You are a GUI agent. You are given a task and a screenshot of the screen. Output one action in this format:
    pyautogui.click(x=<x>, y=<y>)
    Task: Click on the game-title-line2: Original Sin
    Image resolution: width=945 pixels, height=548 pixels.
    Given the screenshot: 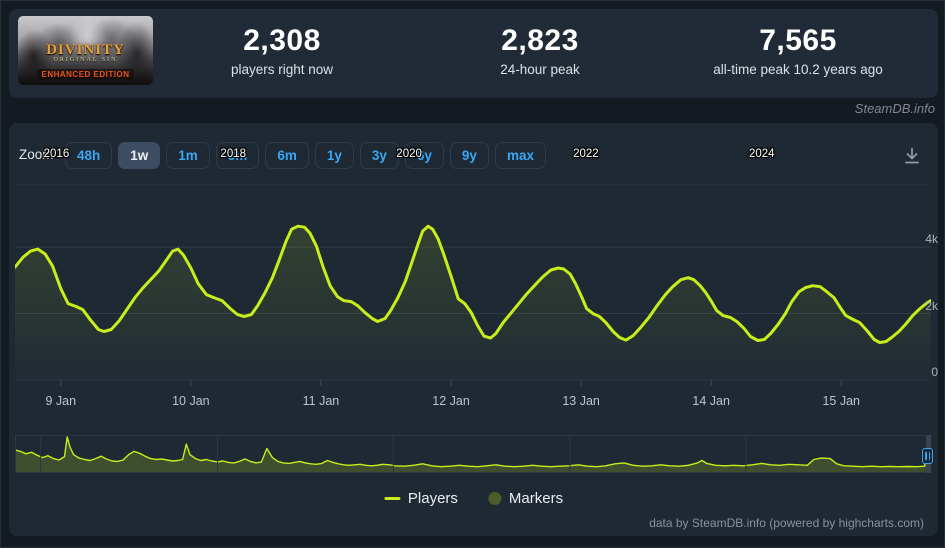 What is the action you would take?
    pyautogui.click(x=85, y=60)
    